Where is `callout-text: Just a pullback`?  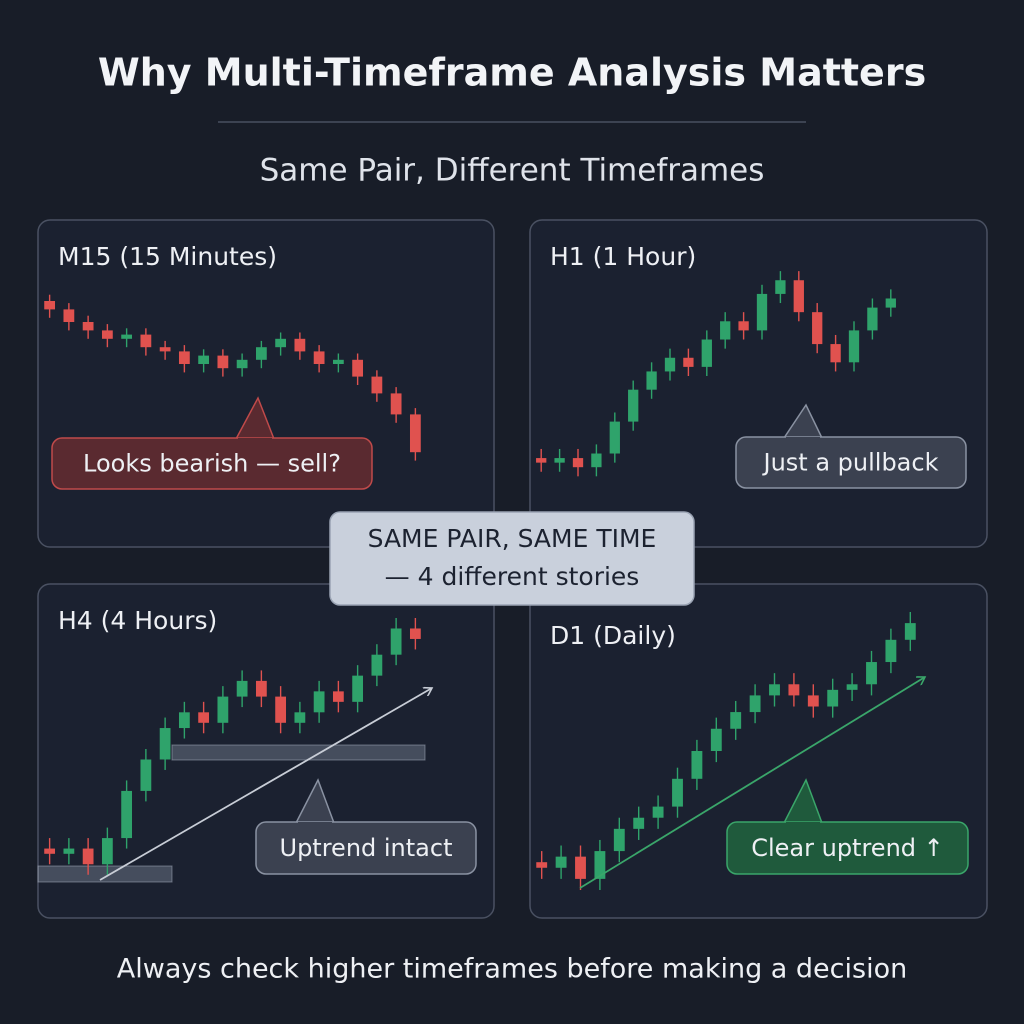 callout-text: Just a pullback is located at coordinates (850, 463).